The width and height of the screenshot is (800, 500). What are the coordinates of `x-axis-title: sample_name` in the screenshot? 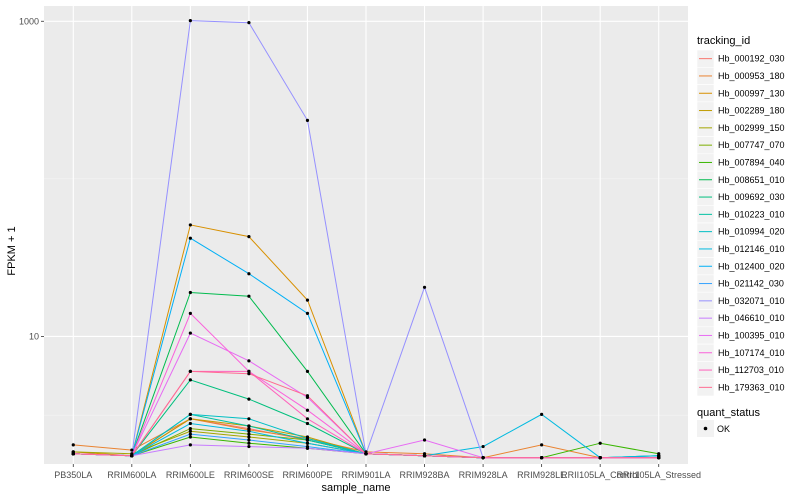 It's located at (355, 488).